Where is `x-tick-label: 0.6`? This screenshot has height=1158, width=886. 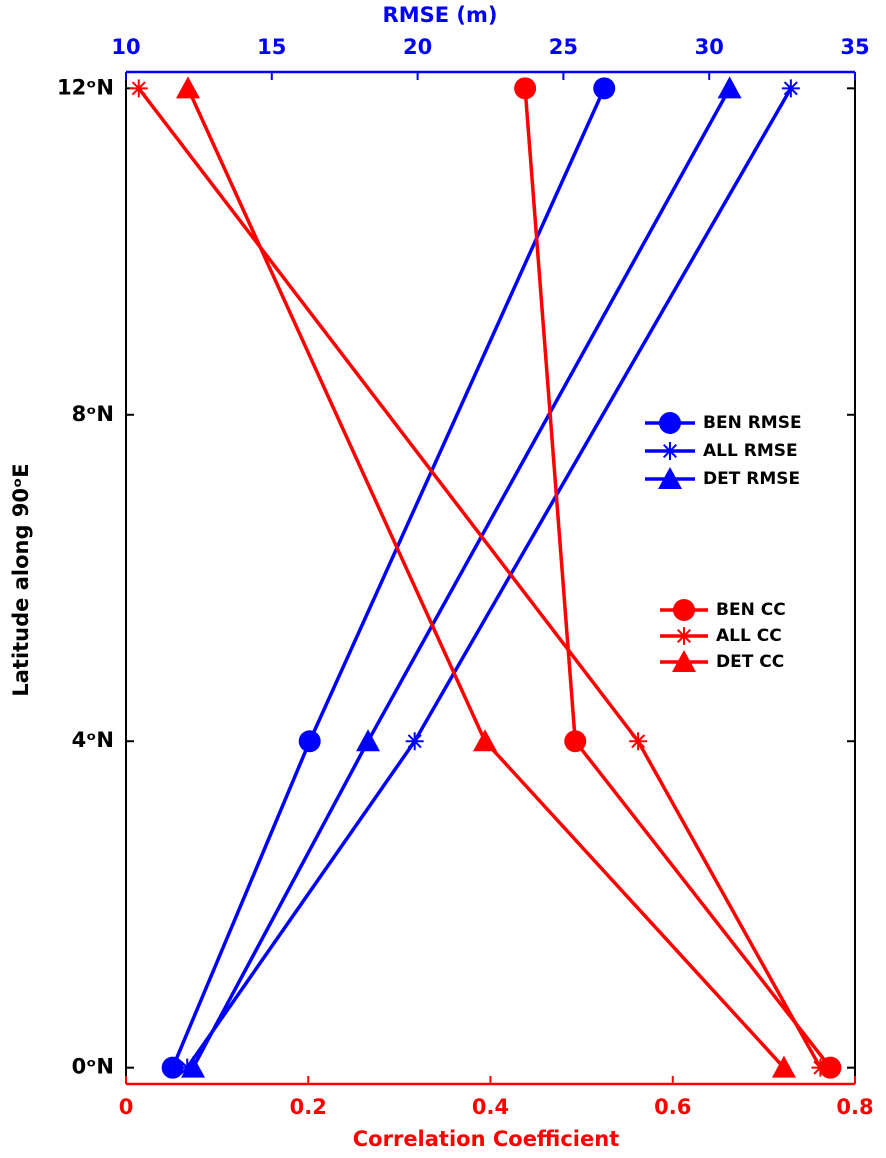 x-tick-label: 0.6 is located at coordinates (672, 1107).